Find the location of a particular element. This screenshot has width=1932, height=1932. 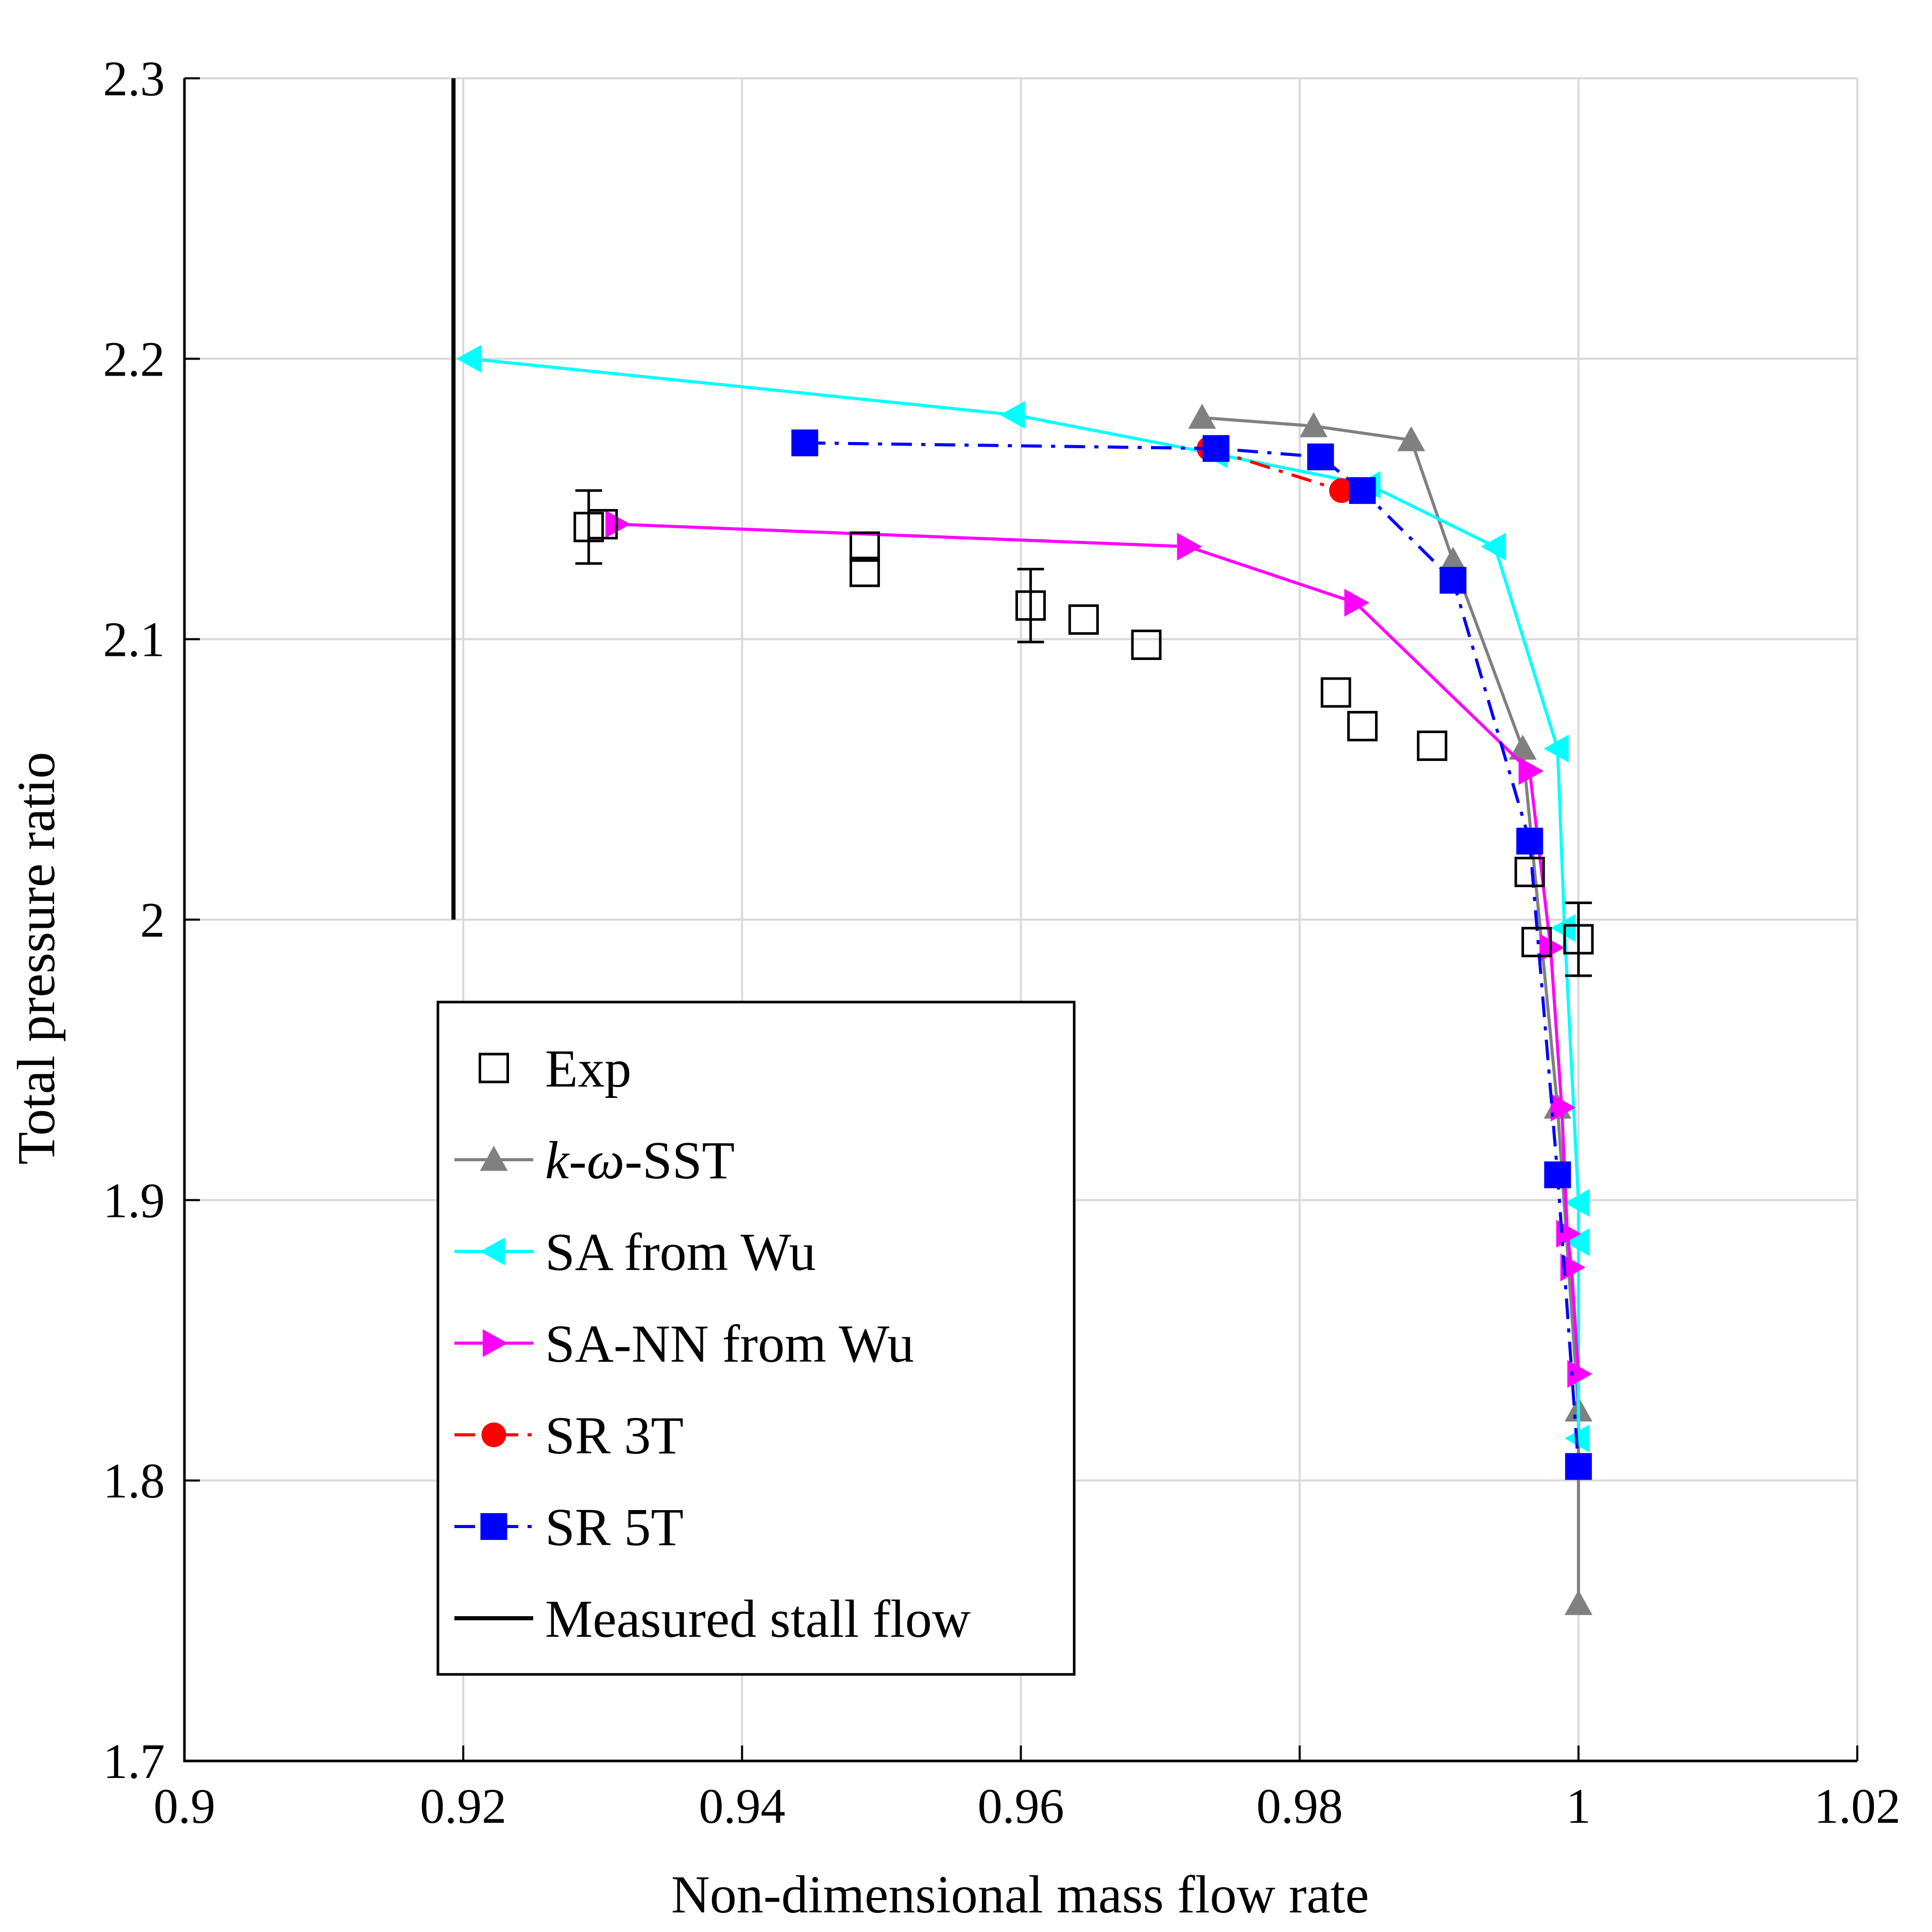

x-tick-label: 0.92 is located at coordinates (463, 1806).